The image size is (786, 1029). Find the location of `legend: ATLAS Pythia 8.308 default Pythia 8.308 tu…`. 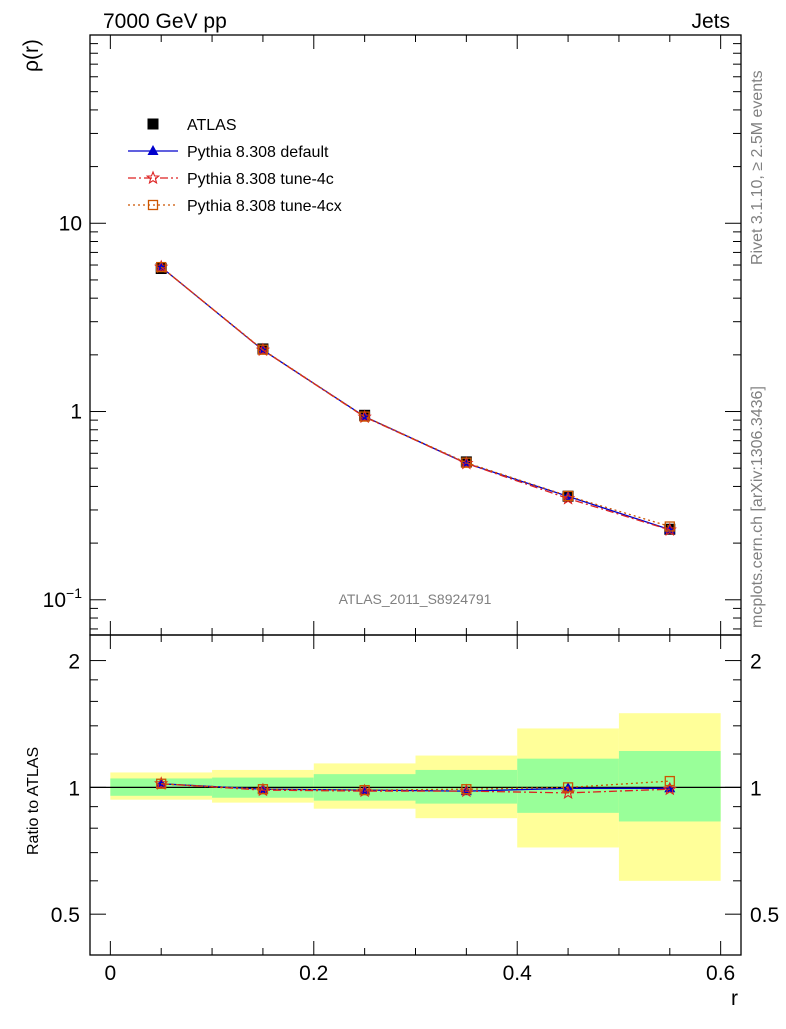

legend: ATLAS Pythia 8.308 default Pythia 8.308 tu… is located at coordinates (235, 166).